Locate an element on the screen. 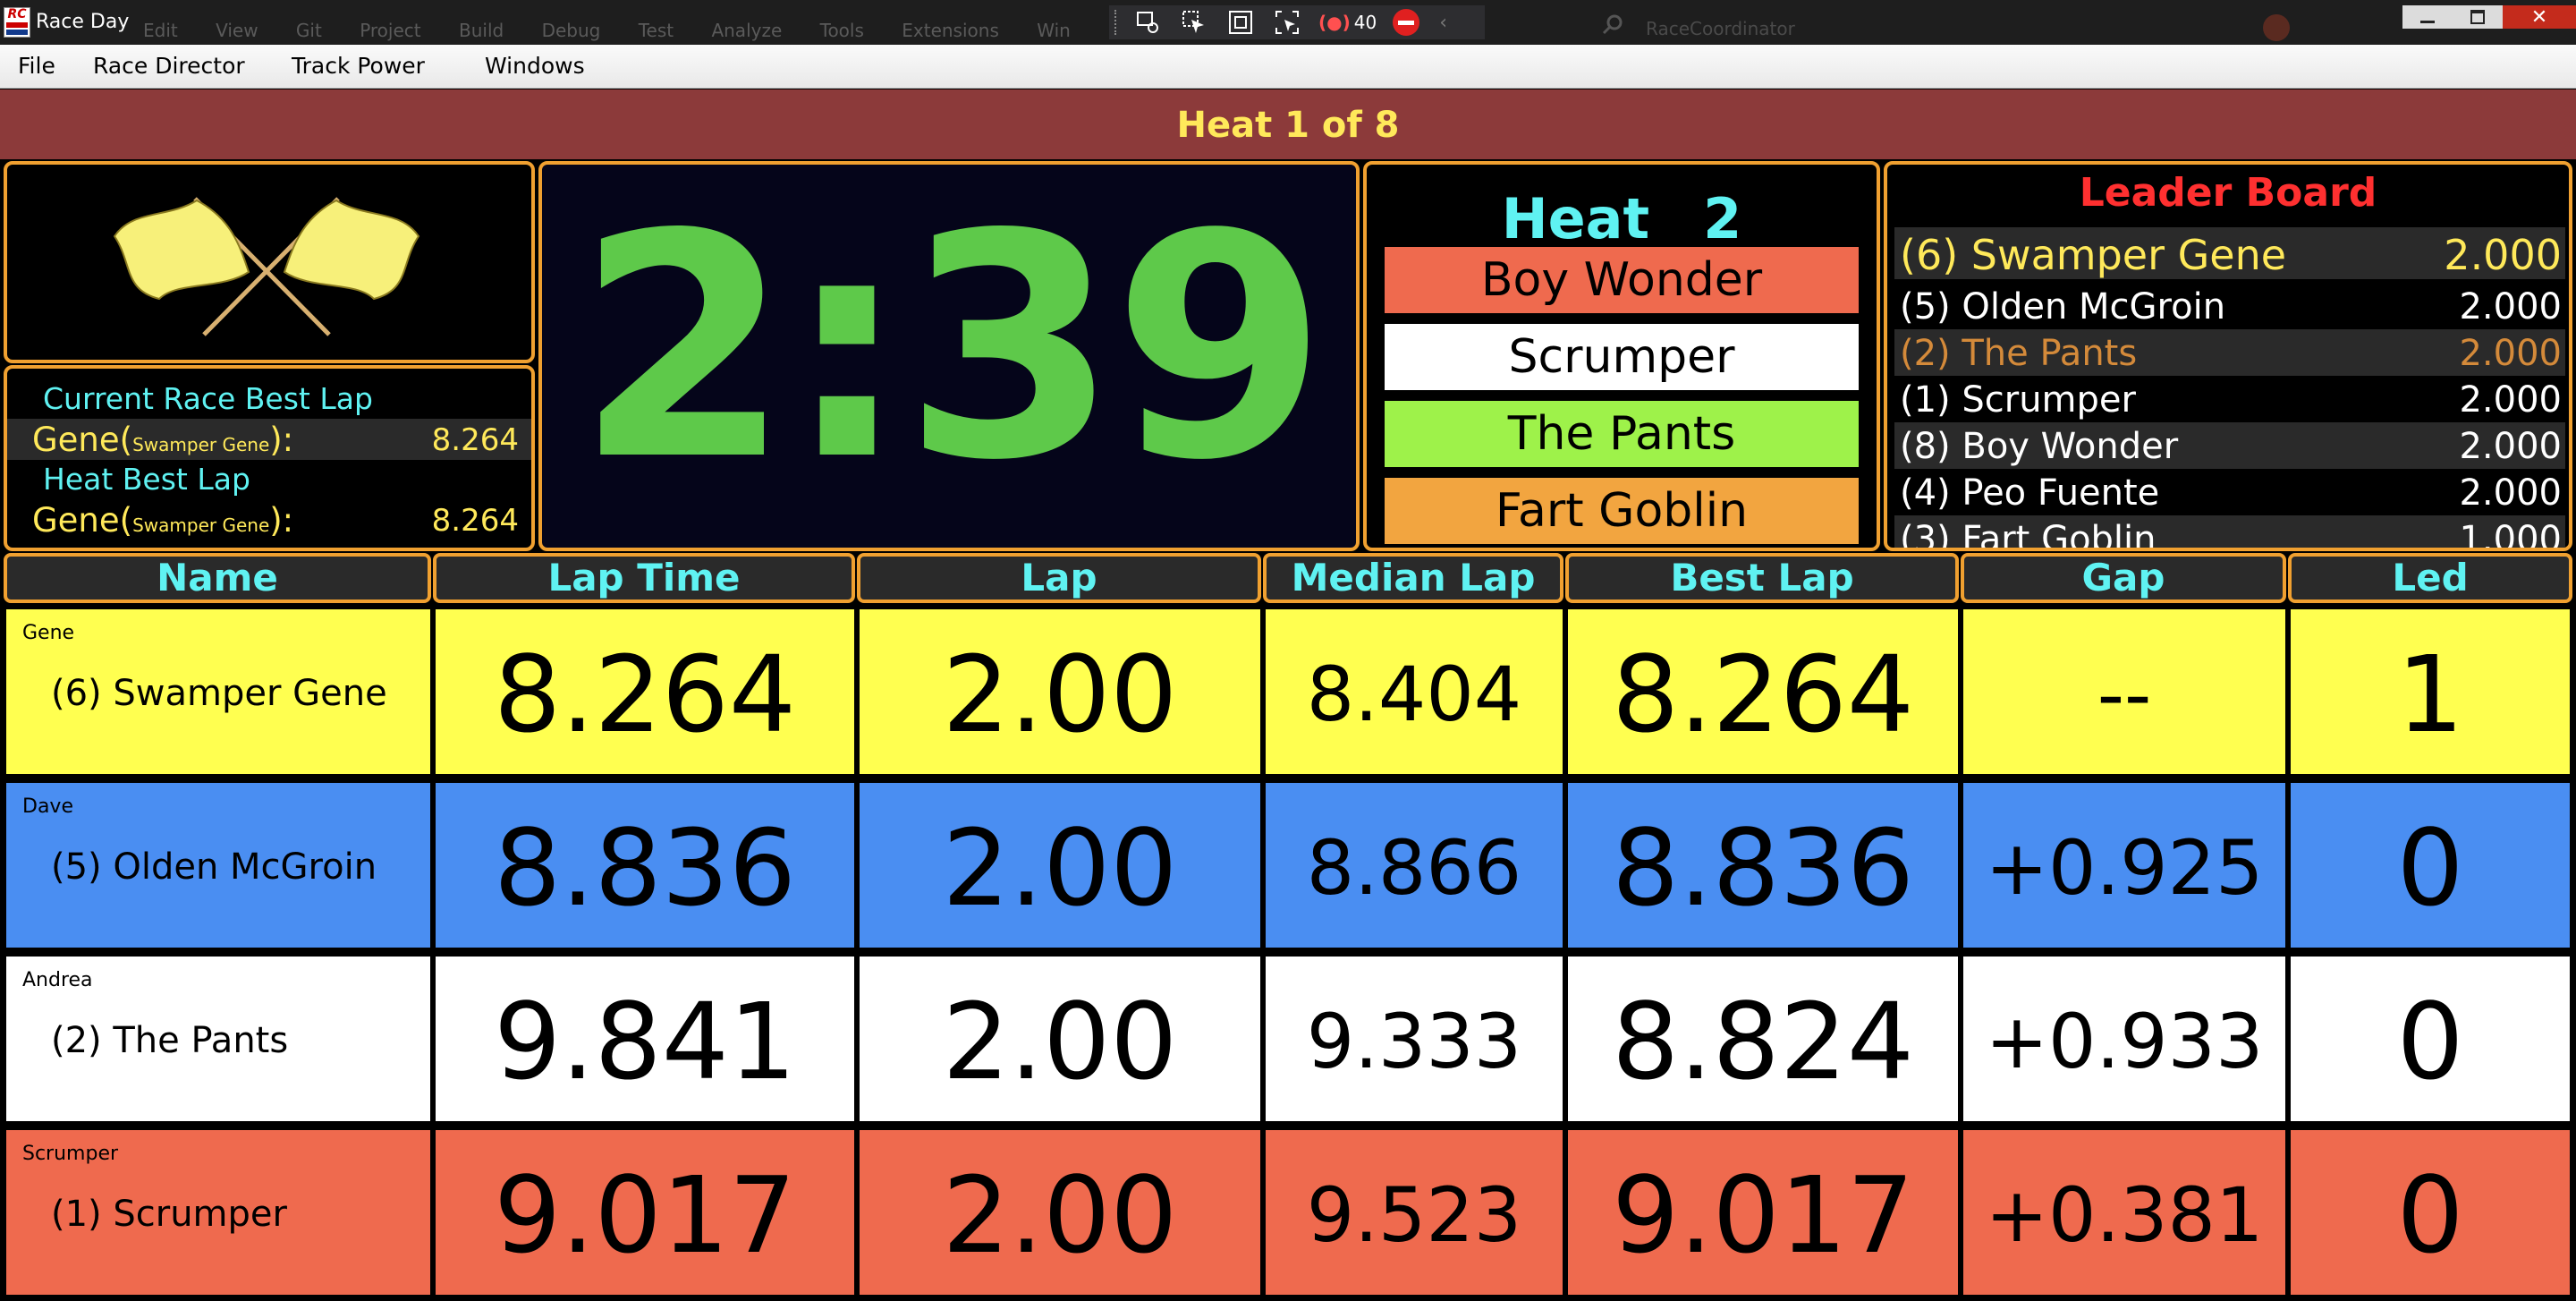  ghost-menu-item: Git is located at coordinates (308, 30).